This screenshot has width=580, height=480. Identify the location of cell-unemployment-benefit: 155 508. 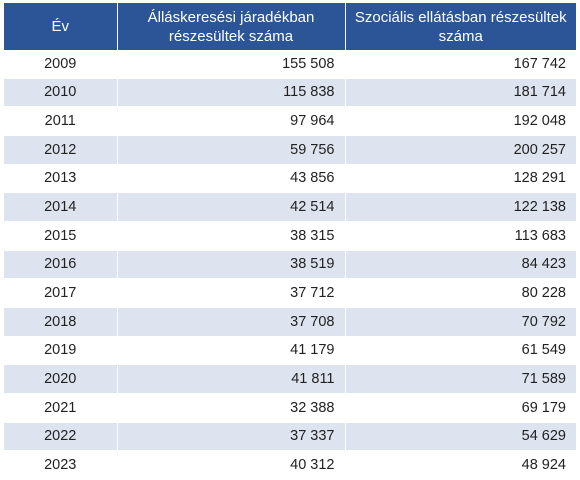
(231, 64).